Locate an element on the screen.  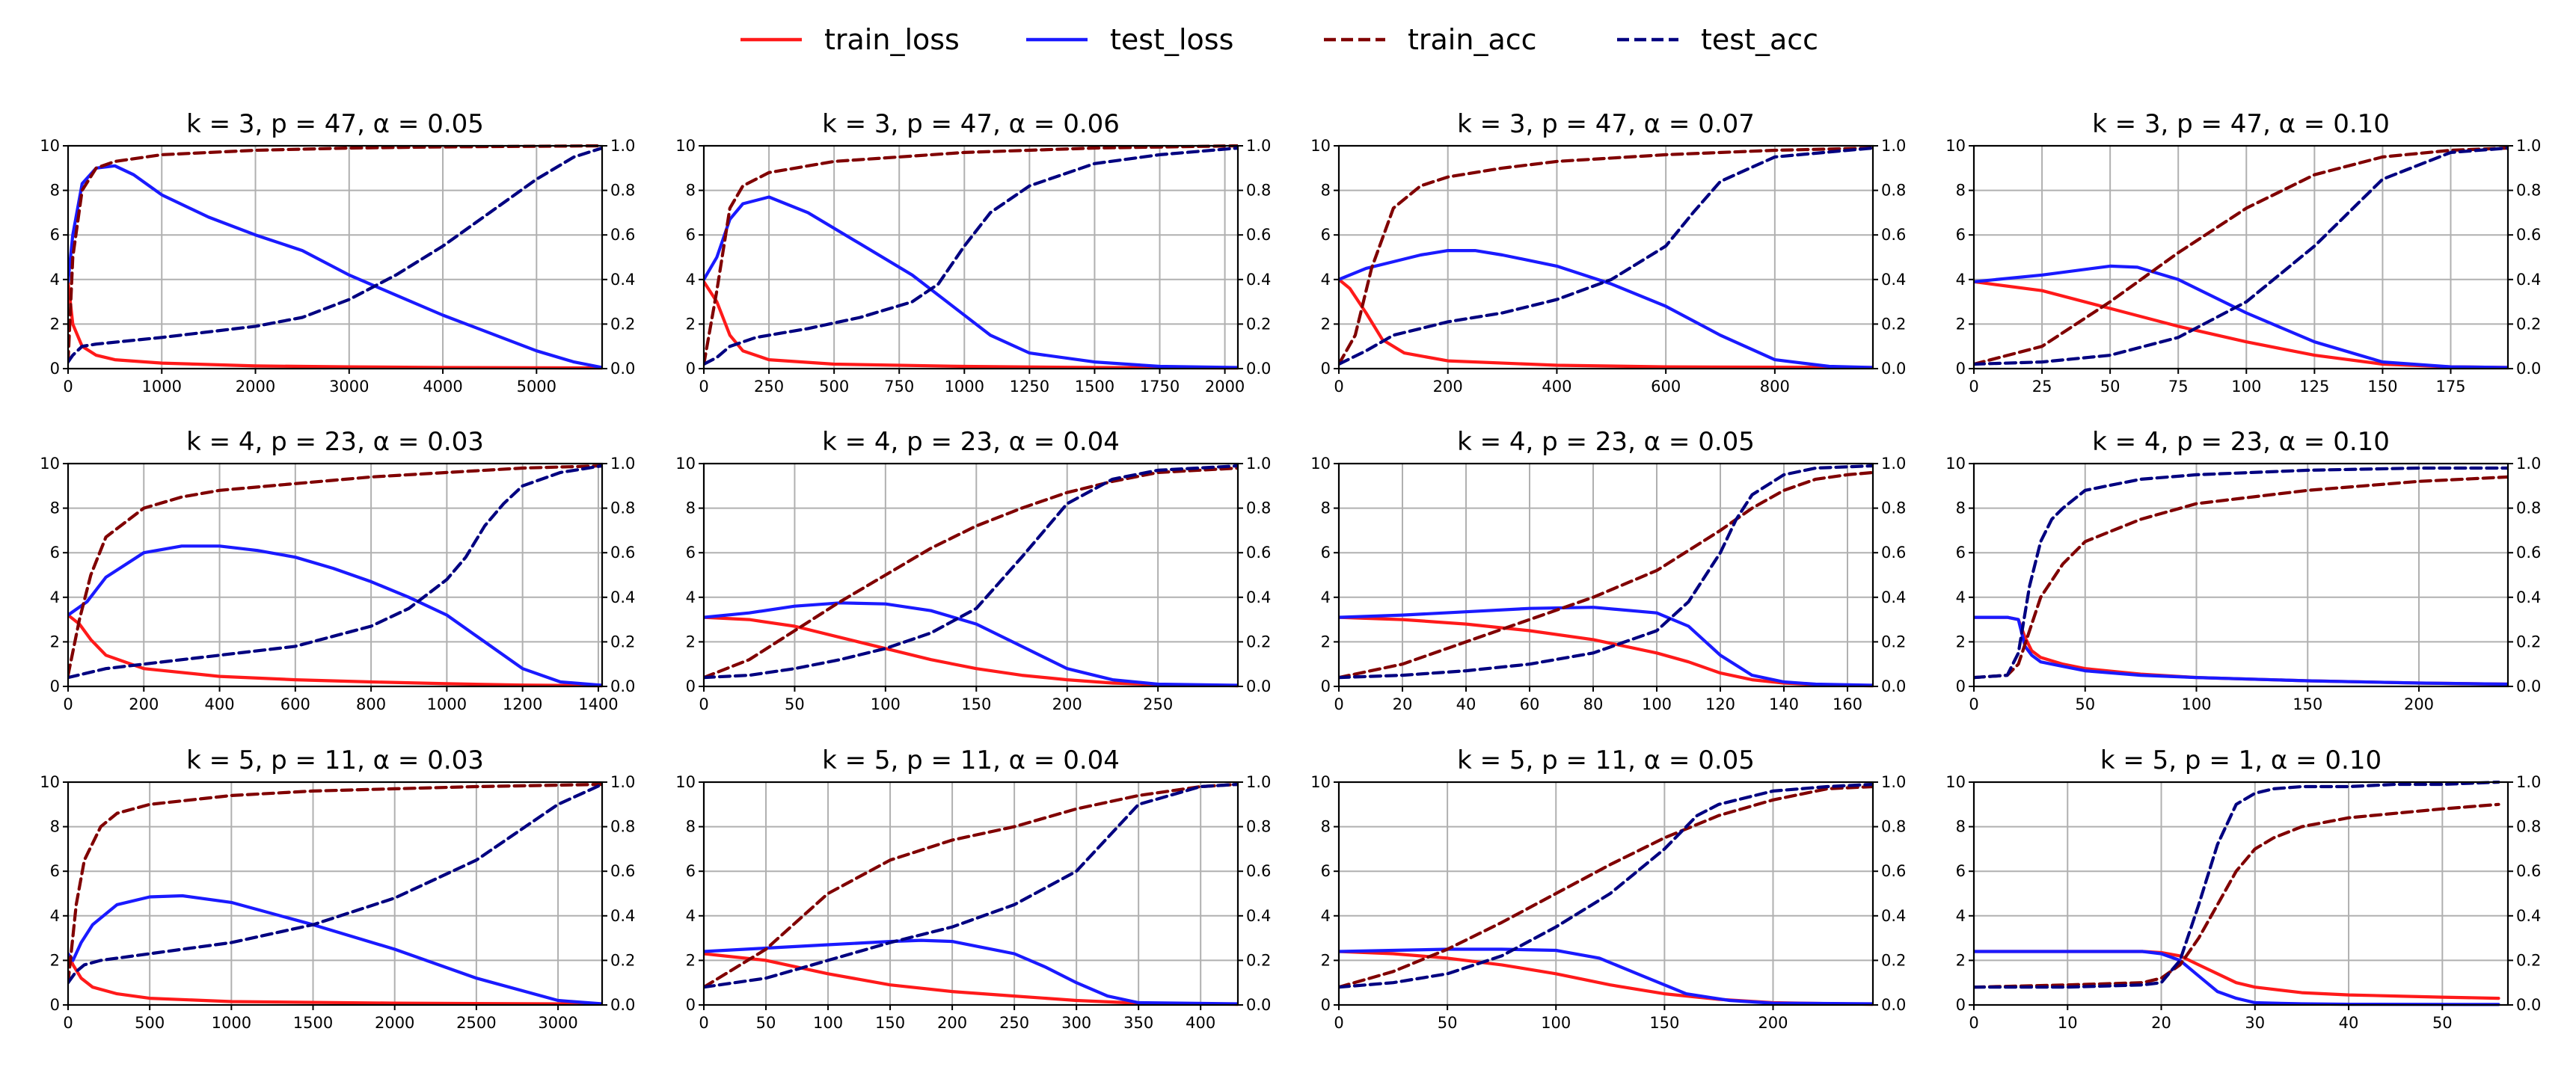
x-tick-label: 175 is located at coordinates (2450, 387).